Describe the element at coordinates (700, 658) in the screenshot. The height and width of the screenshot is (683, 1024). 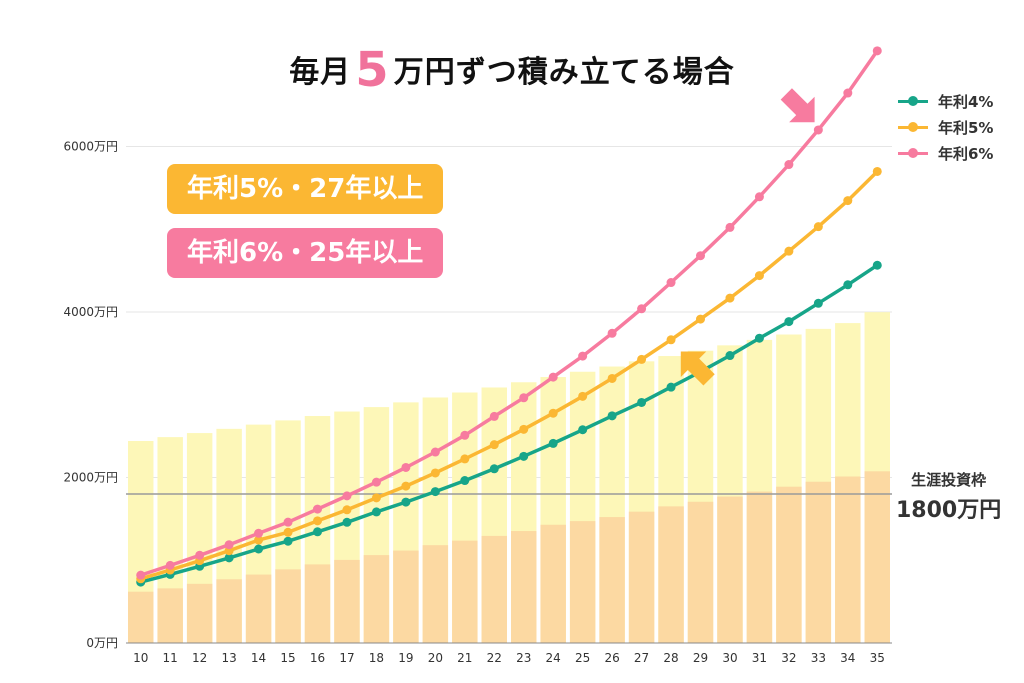
I see `x-tick-label: 29` at that location.